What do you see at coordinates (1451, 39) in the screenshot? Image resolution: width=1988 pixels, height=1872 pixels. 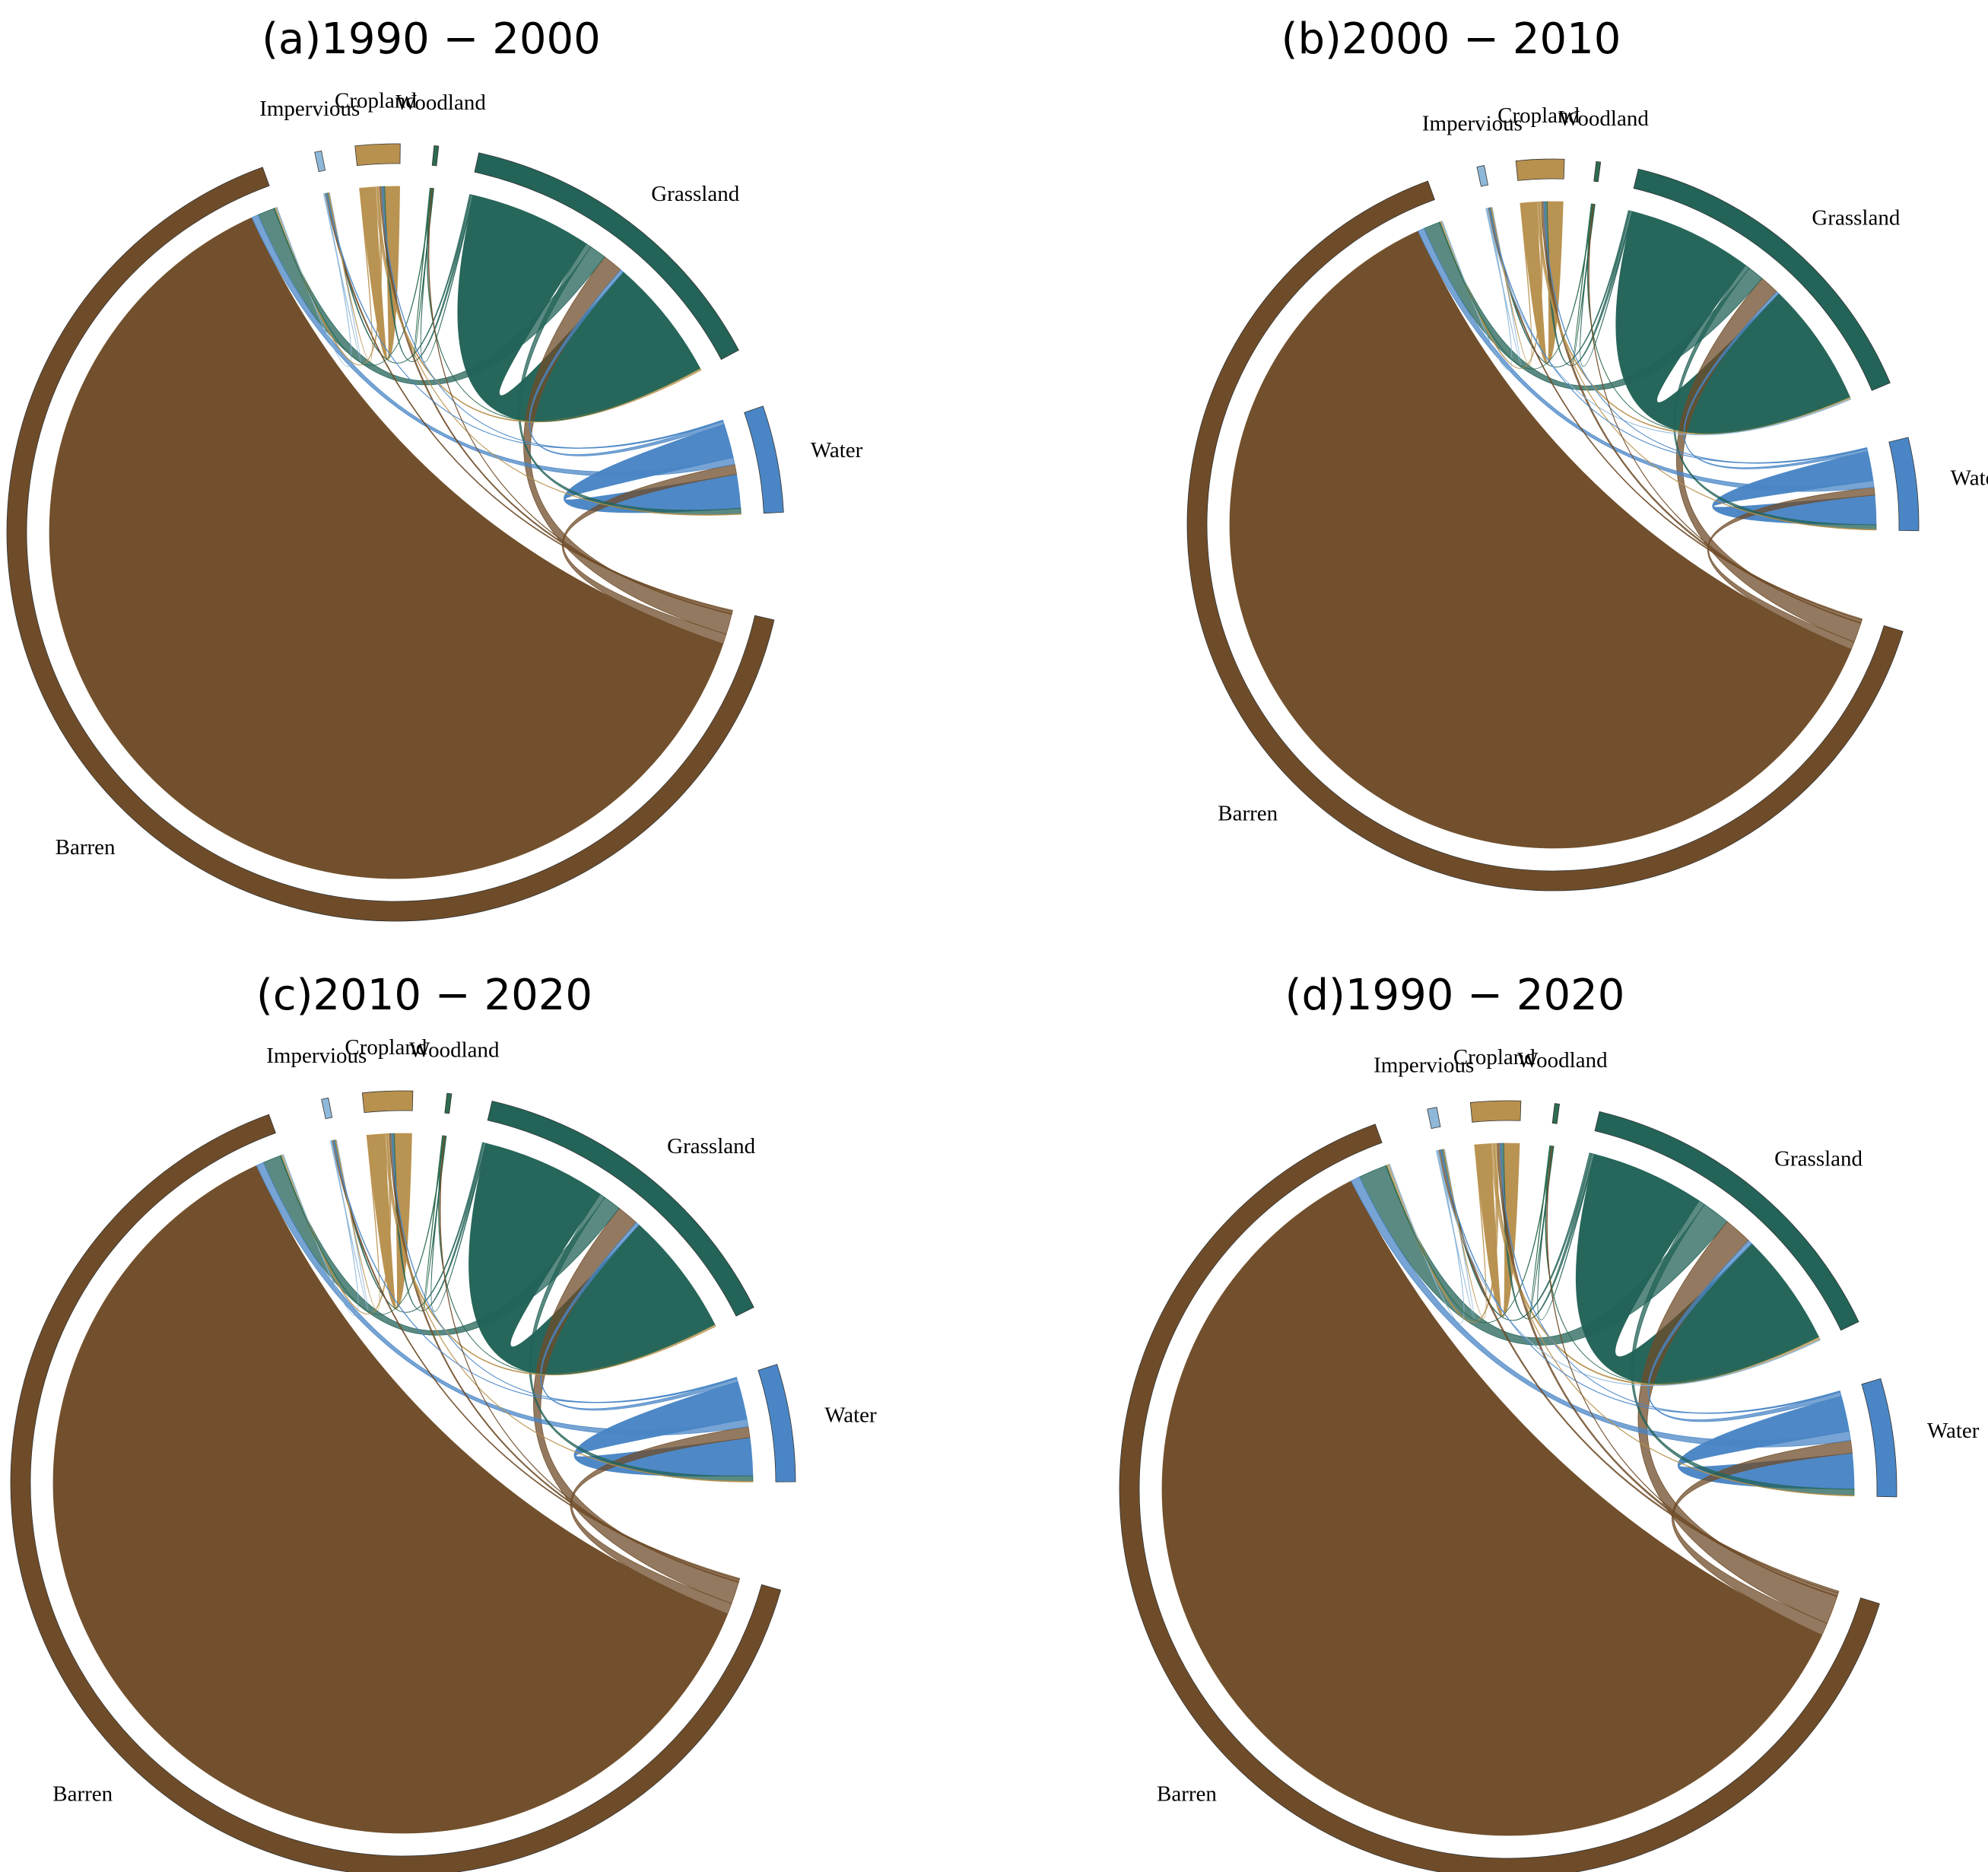 I see `panel-title: (b)2000 − 2010` at bounding box center [1451, 39].